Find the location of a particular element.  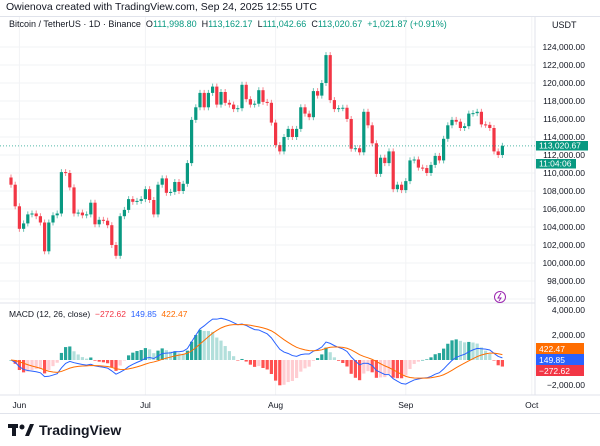

low-value: 111,042.66 is located at coordinates (284, 24).